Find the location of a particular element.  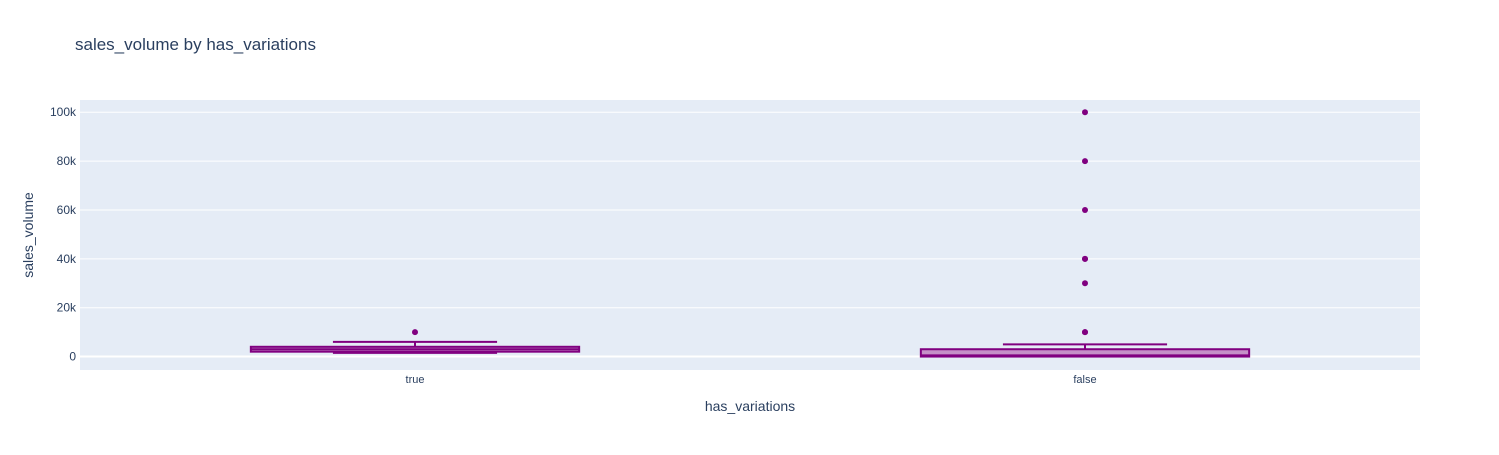

y-tick-labels: 0 20k 40k 60k 80k 100k is located at coordinates (63, 234).